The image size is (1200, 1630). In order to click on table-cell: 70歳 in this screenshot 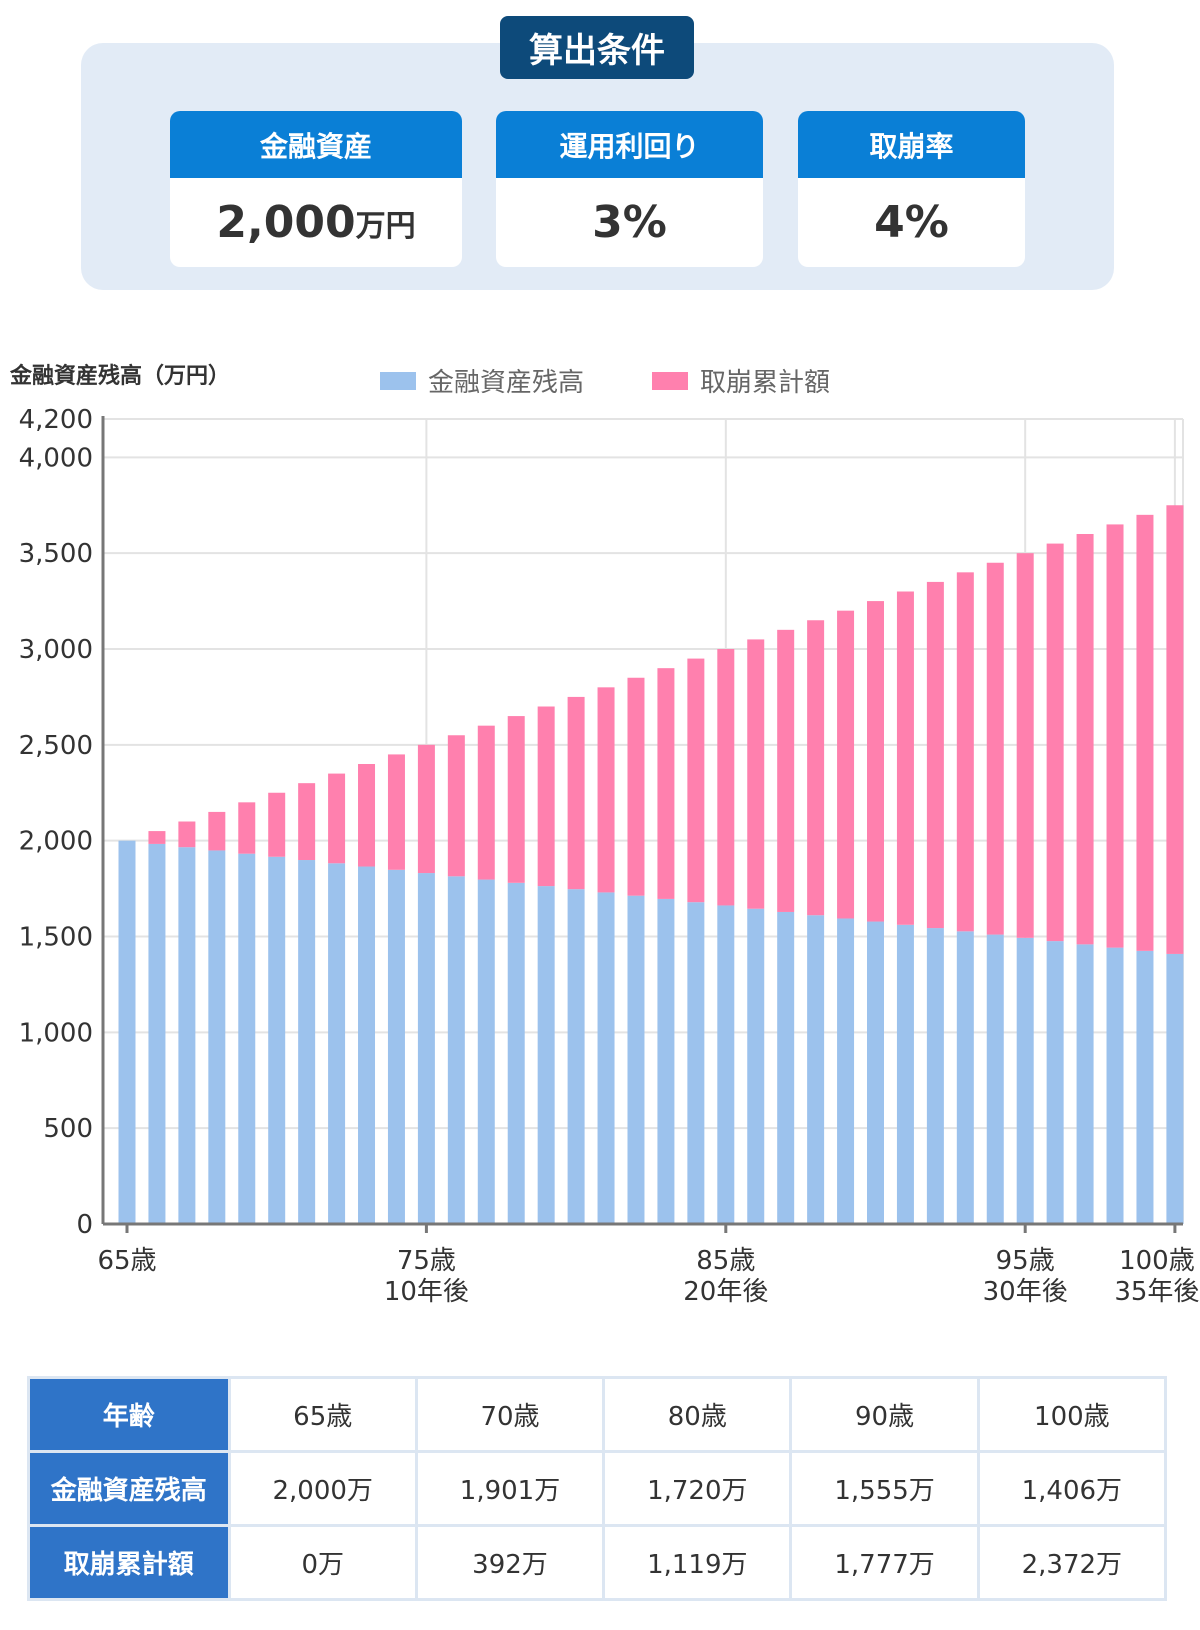, I will do `click(510, 1414)`.